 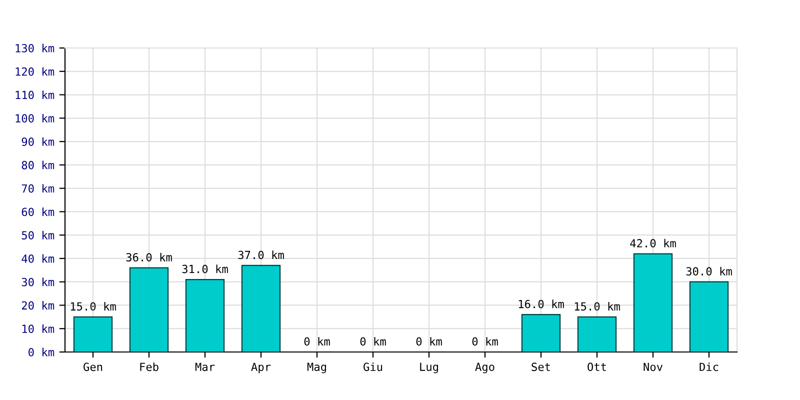 What do you see at coordinates (316, 368) in the screenshot?
I see `x-tick-label: Mag` at bounding box center [316, 368].